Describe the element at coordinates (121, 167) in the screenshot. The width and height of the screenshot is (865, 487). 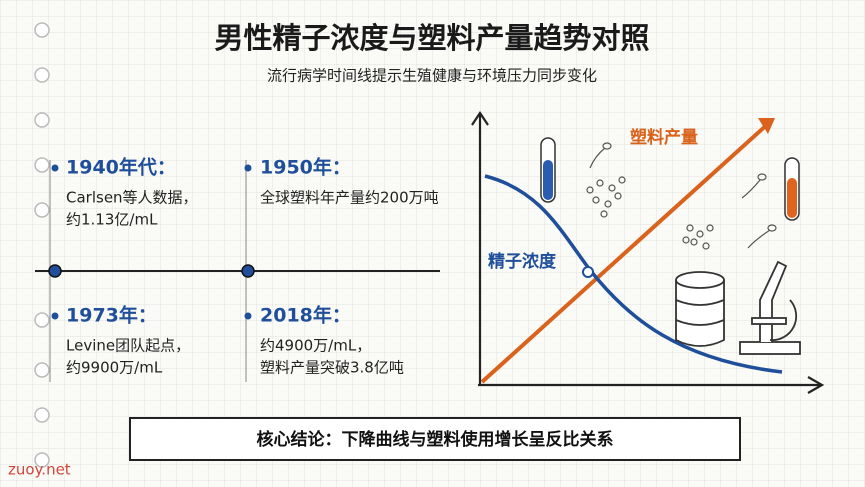
I see `year: 1940年代：` at that location.